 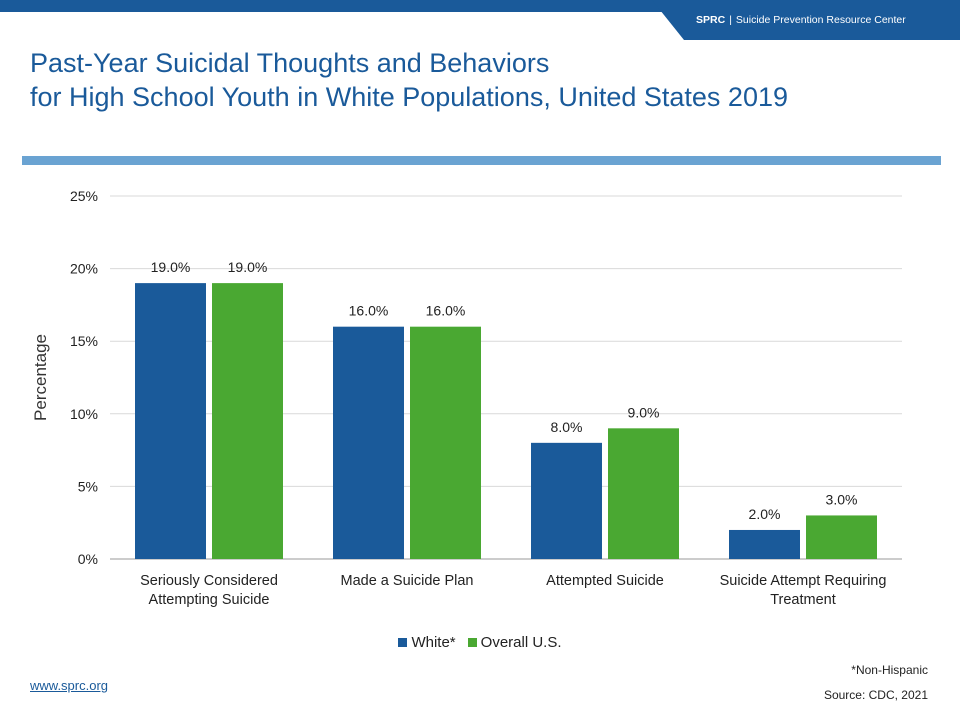 I want to click on legend-label: White*, so click(x=433, y=642).